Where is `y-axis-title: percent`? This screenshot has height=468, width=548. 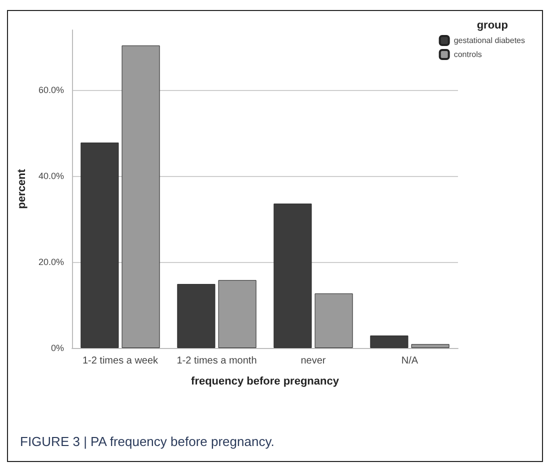
y-axis-title: percent is located at coordinates (22, 188).